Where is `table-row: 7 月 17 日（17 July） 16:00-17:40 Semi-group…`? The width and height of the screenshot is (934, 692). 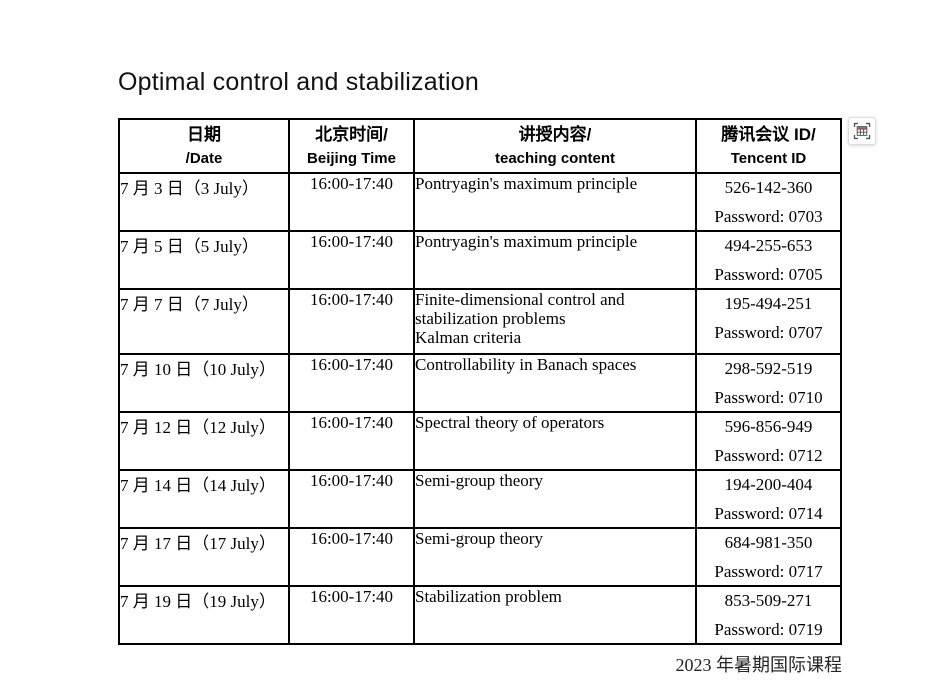
table-row: 7 月 17 日（17 July） 16:00-17:40 Semi-group… is located at coordinates (480, 557).